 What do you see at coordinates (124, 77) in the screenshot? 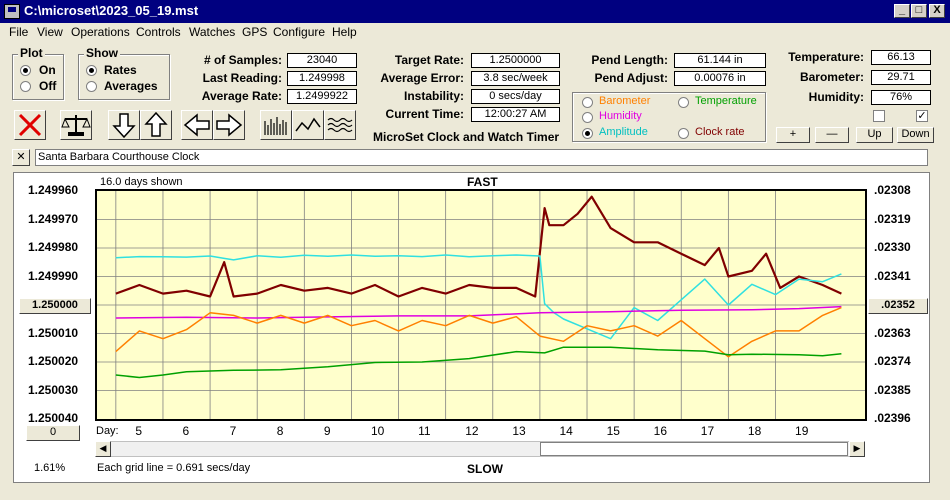
I see `show-group` at bounding box center [124, 77].